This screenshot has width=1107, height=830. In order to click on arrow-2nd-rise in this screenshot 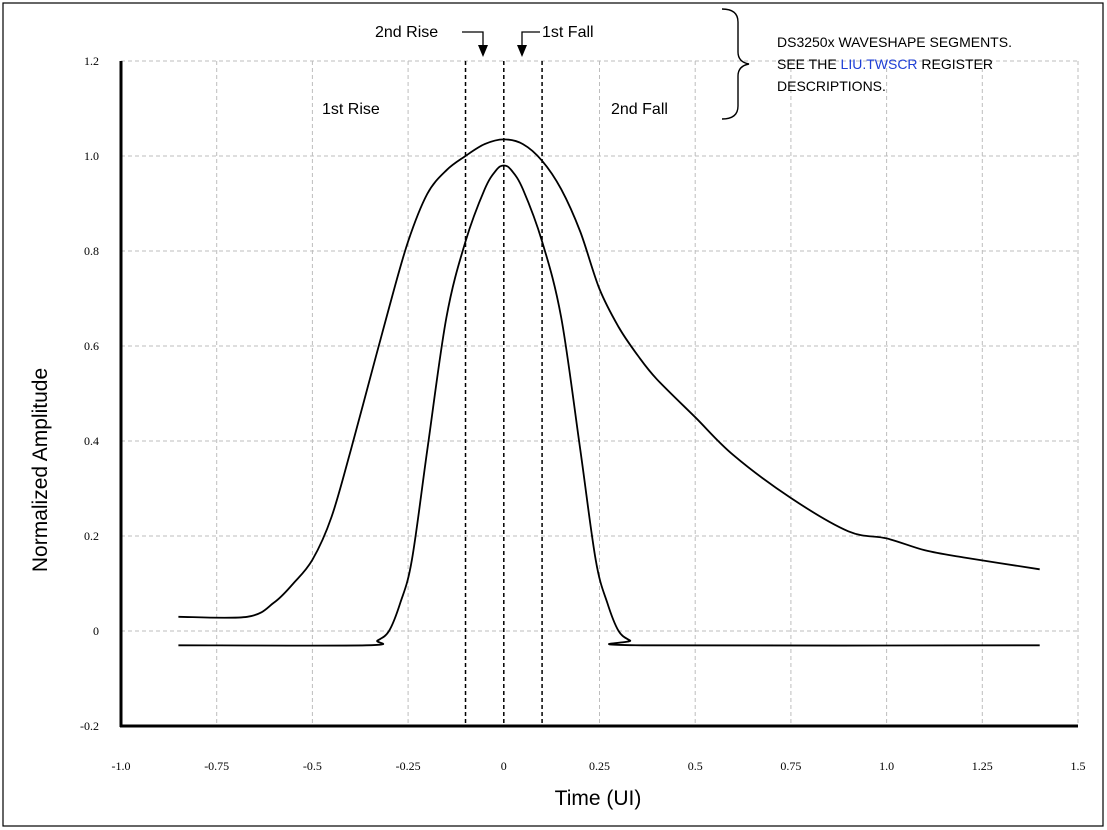, I will do `click(473, 38)`.